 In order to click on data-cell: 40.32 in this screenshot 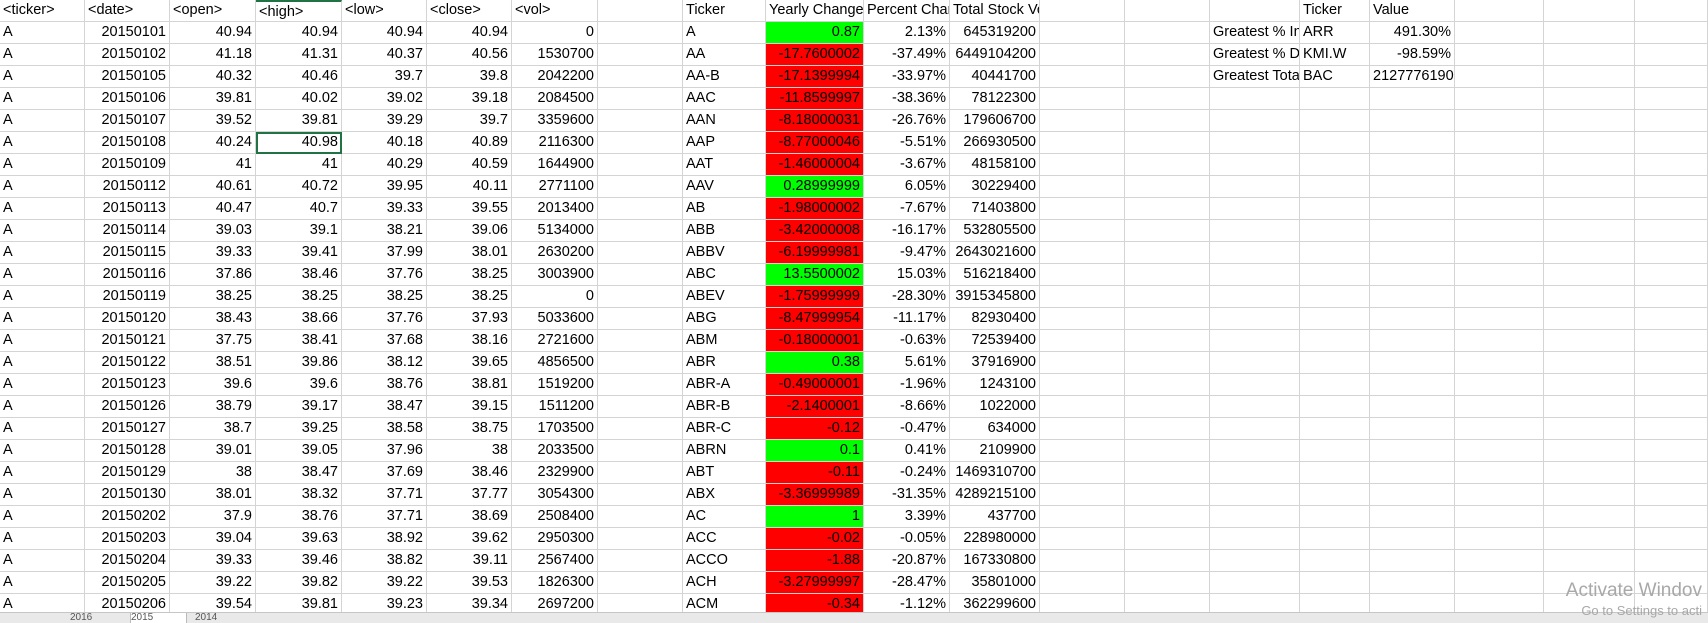, I will do `click(213, 77)`.